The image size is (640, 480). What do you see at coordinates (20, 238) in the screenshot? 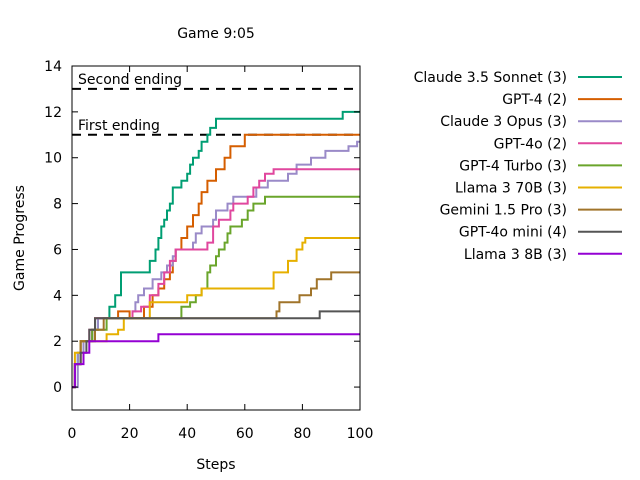
I see `y-axis-title: Game Progress` at bounding box center [20, 238].